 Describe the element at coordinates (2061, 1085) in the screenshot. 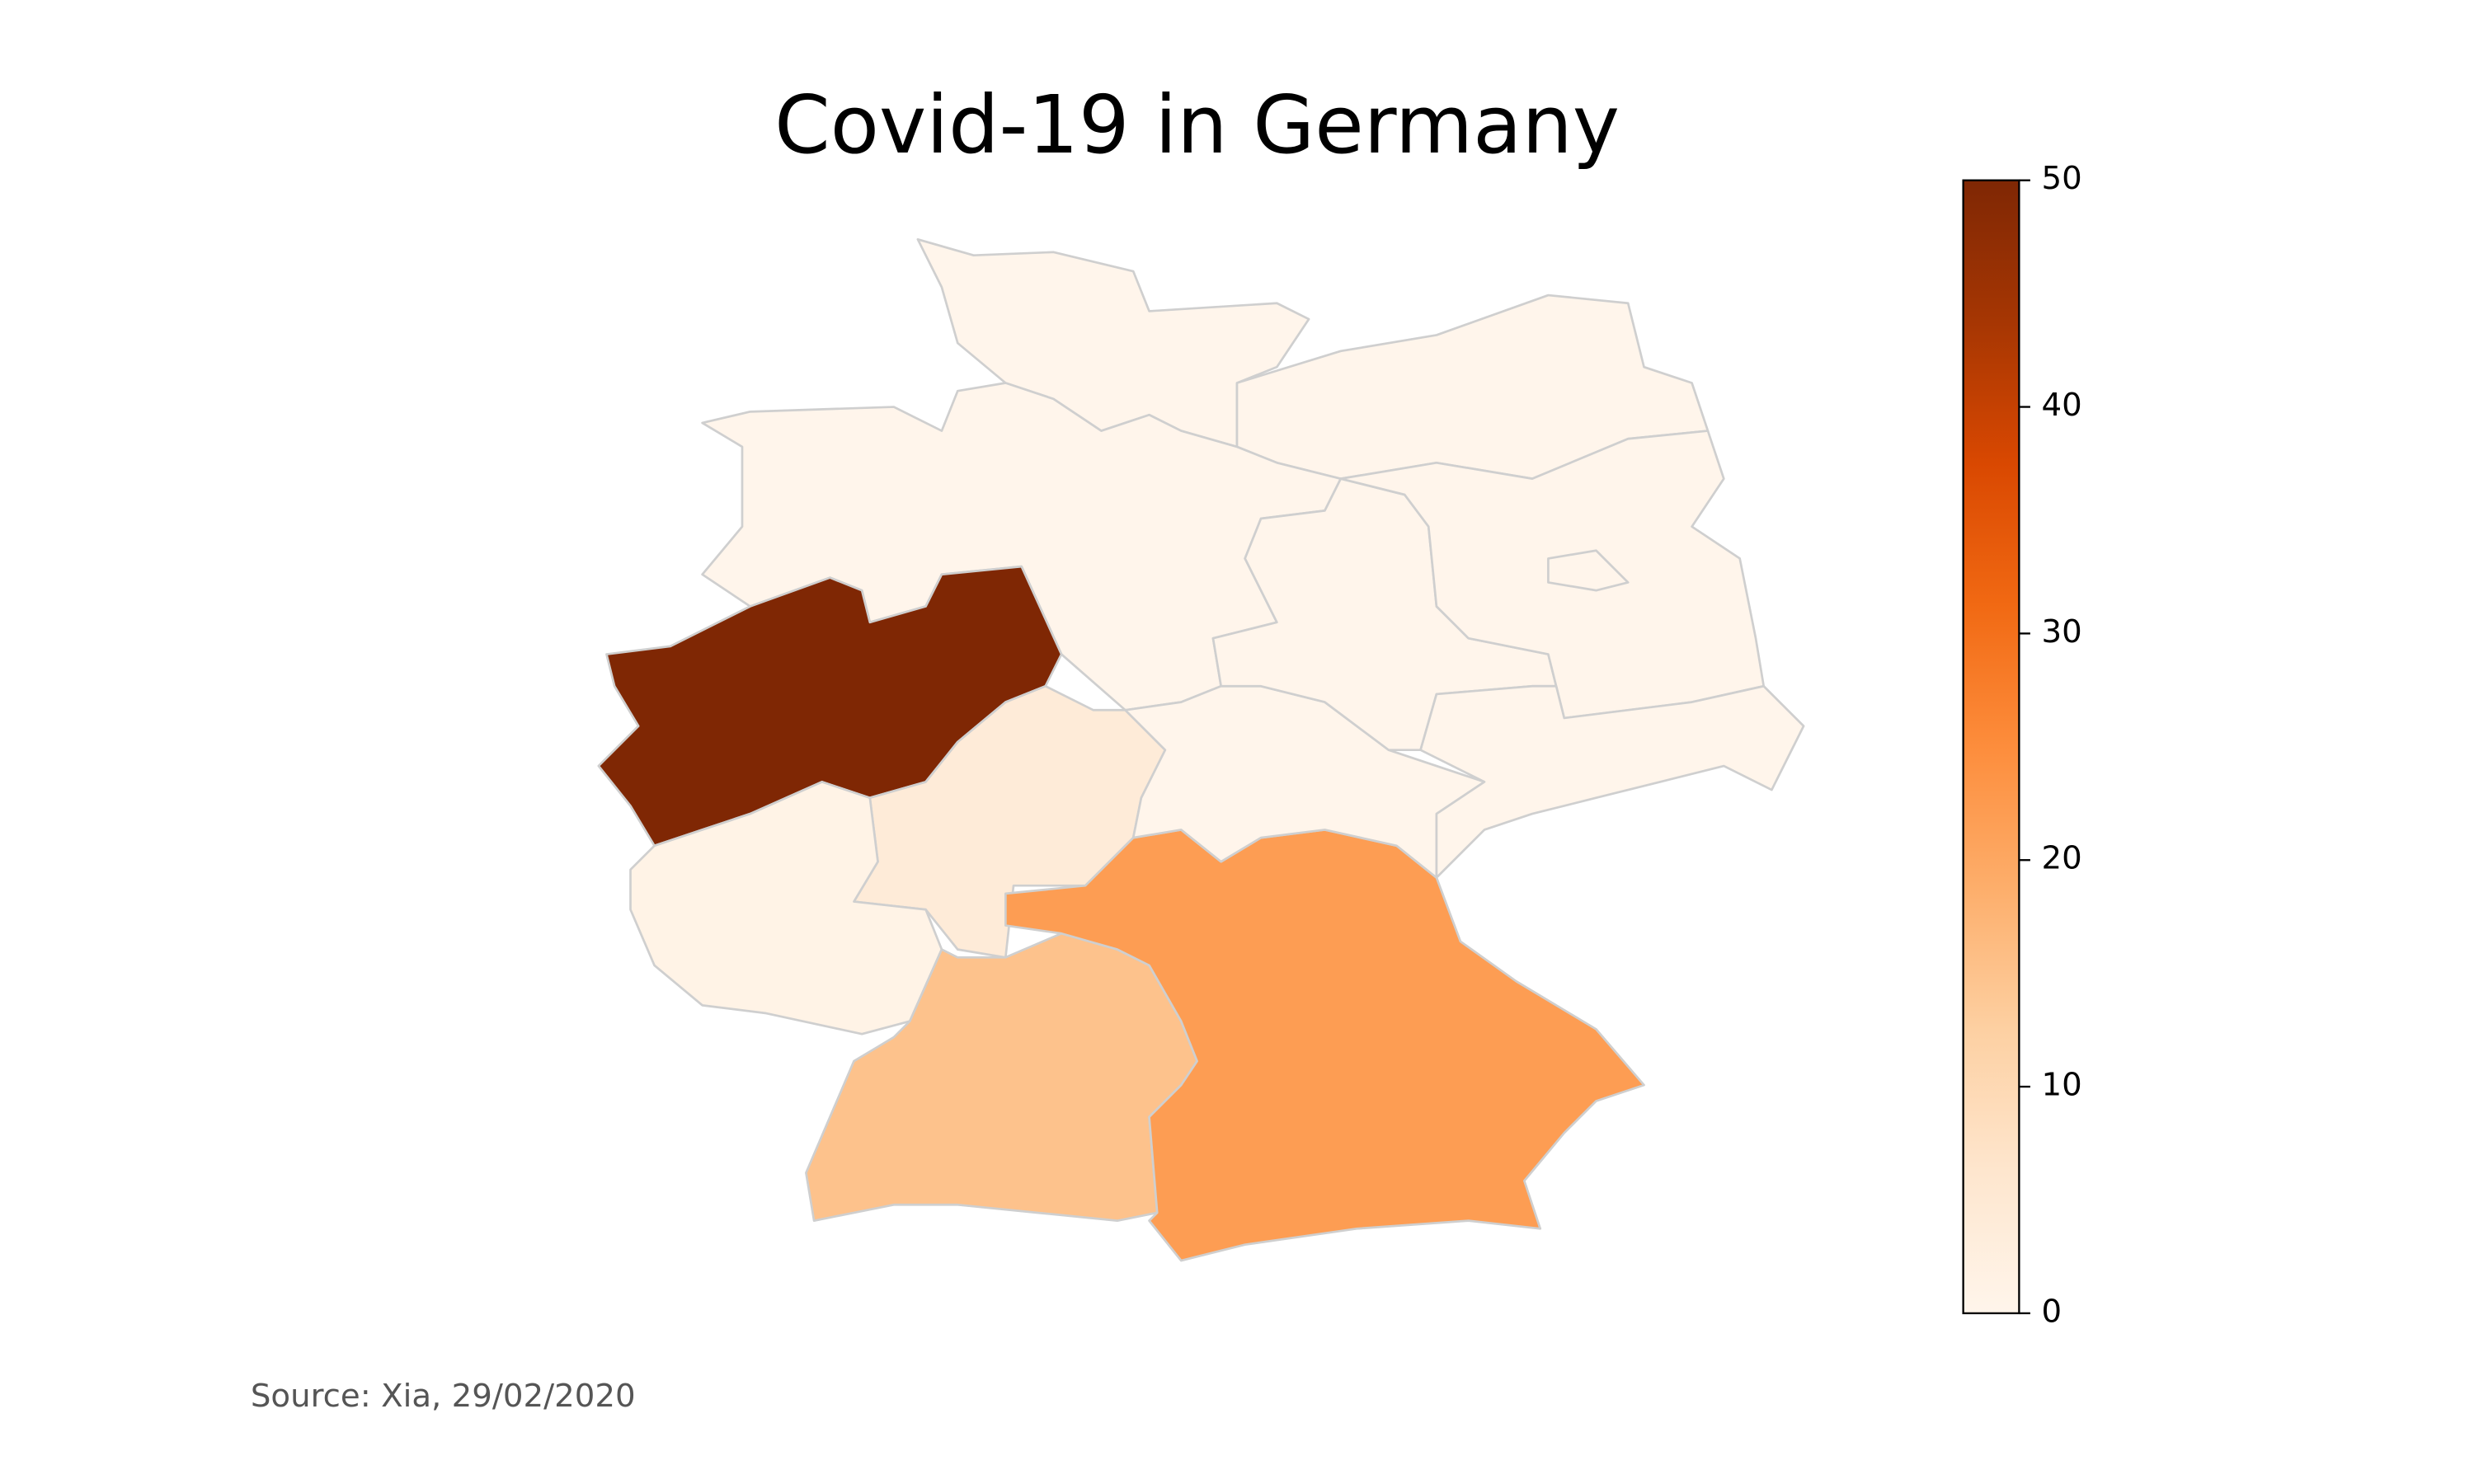

I see `colorbar-tick-label: 10` at that location.